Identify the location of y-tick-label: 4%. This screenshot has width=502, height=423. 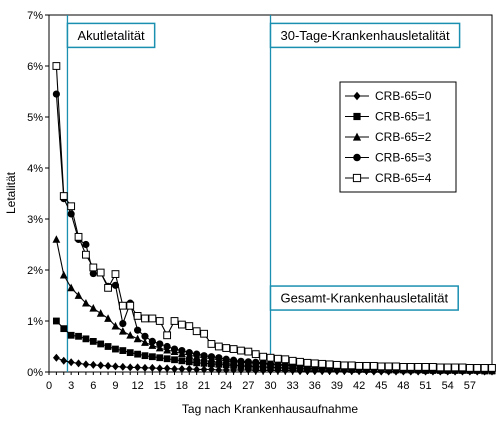
(35, 169).